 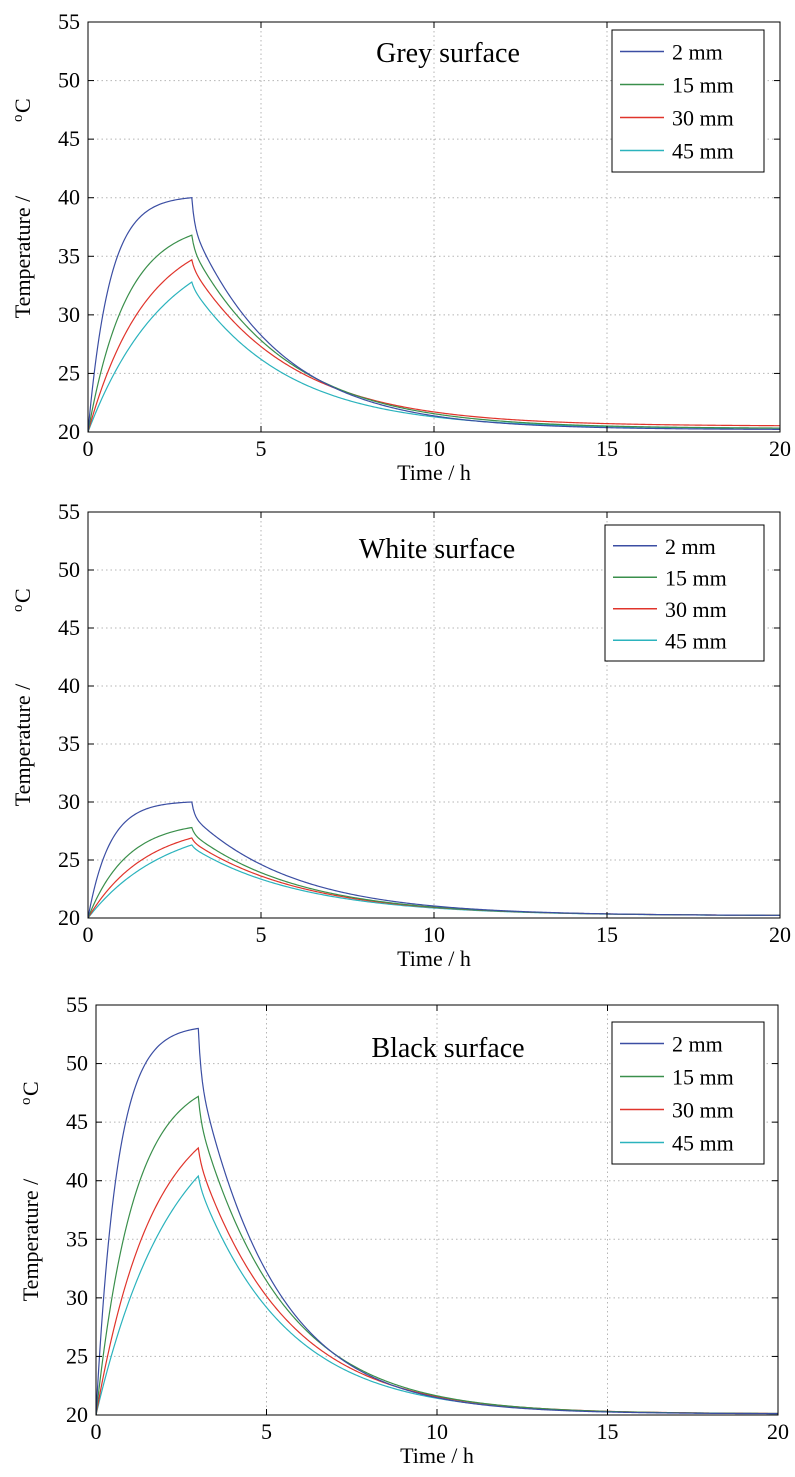 I want to click on series-line-15mm, so click(x=434, y=333).